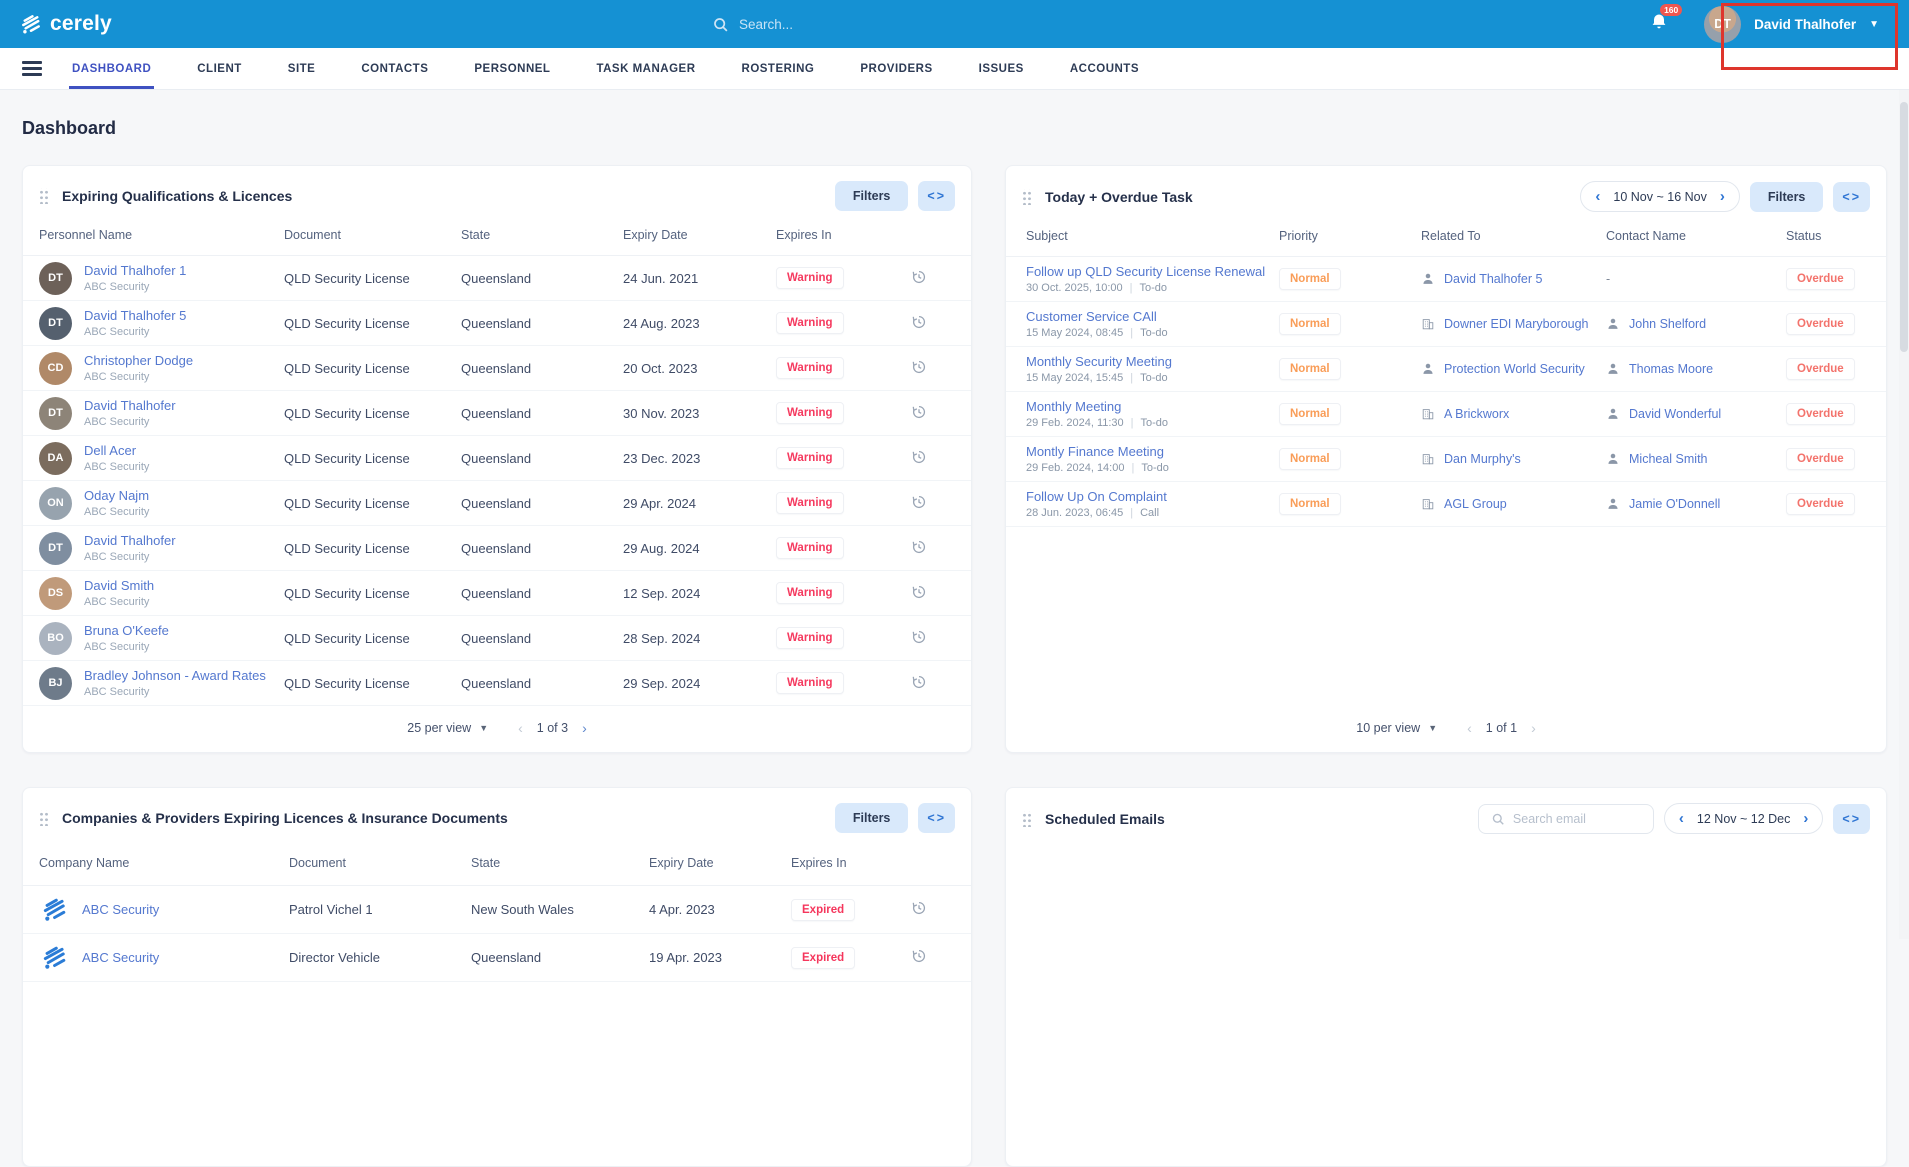 This screenshot has height=1167, width=1909. Describe the element at coordinates (55, 593) in the screenshot. I see `avatar: DS` at that location.